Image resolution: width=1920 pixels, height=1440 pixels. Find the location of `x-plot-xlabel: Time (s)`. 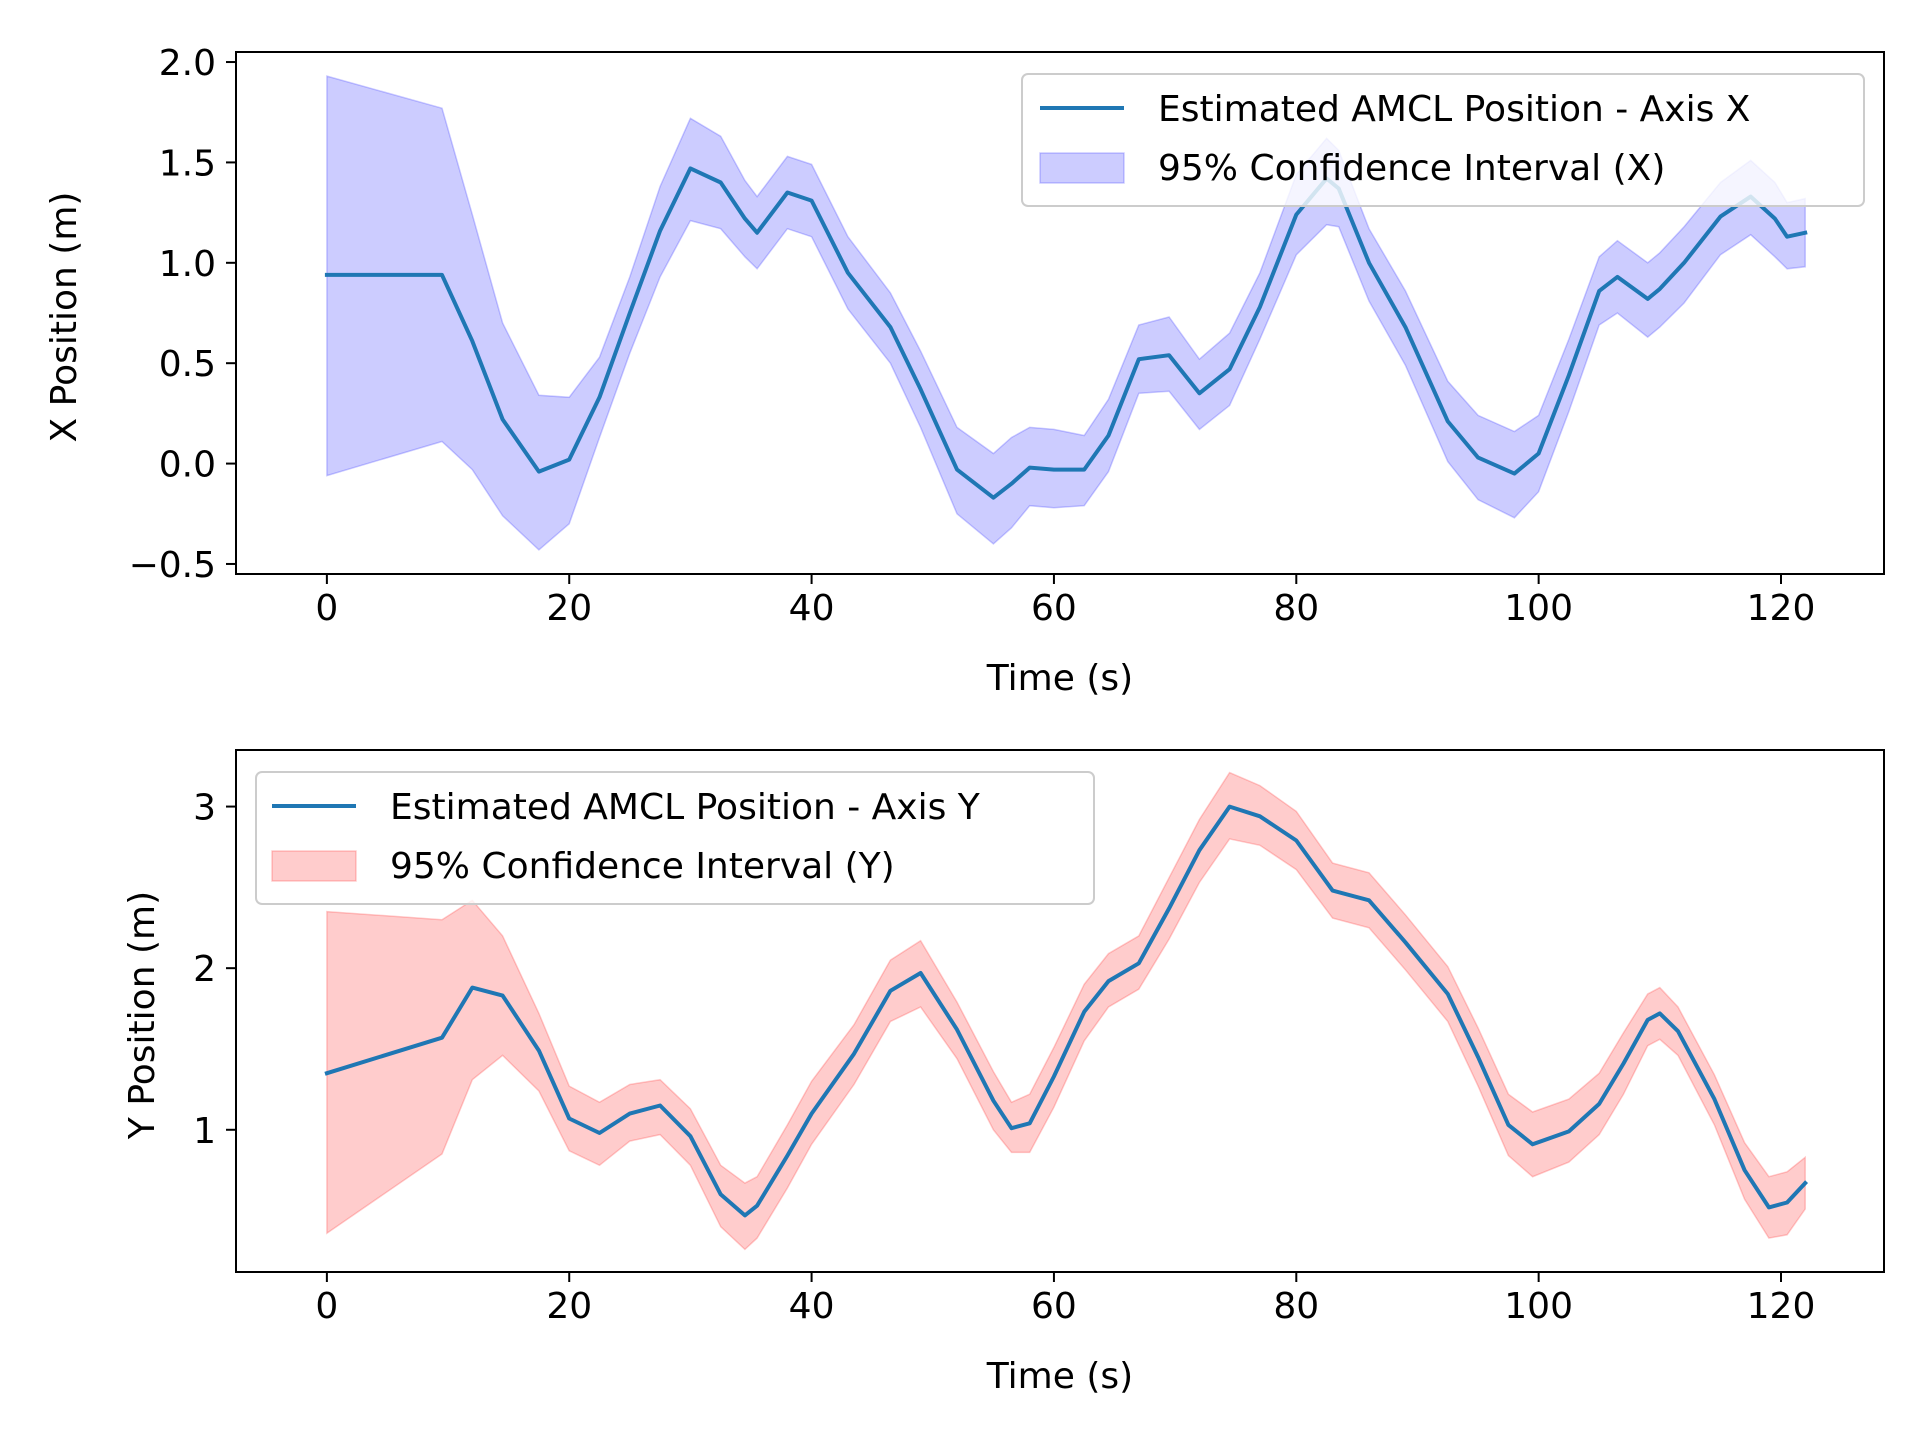

x-plot-xlabel: Time (s) is located at coordinates (1059, 678).